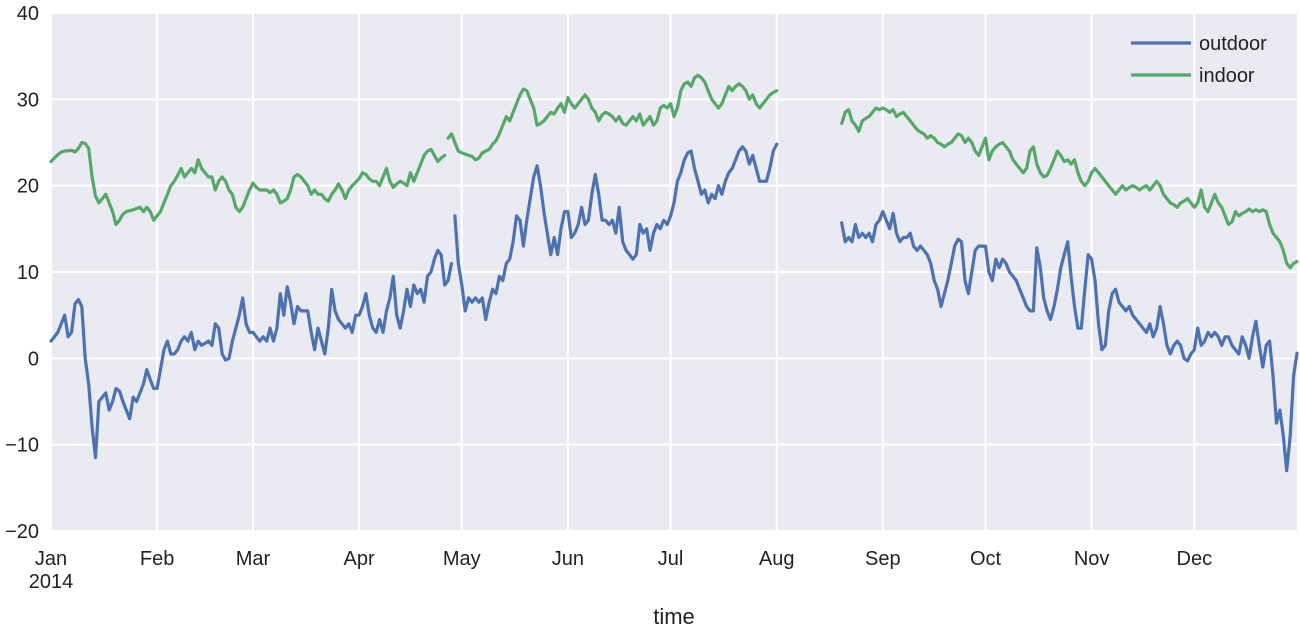 The image size is (1300, 625). I want to click on y-tick-label: 20, so click(28, 187).